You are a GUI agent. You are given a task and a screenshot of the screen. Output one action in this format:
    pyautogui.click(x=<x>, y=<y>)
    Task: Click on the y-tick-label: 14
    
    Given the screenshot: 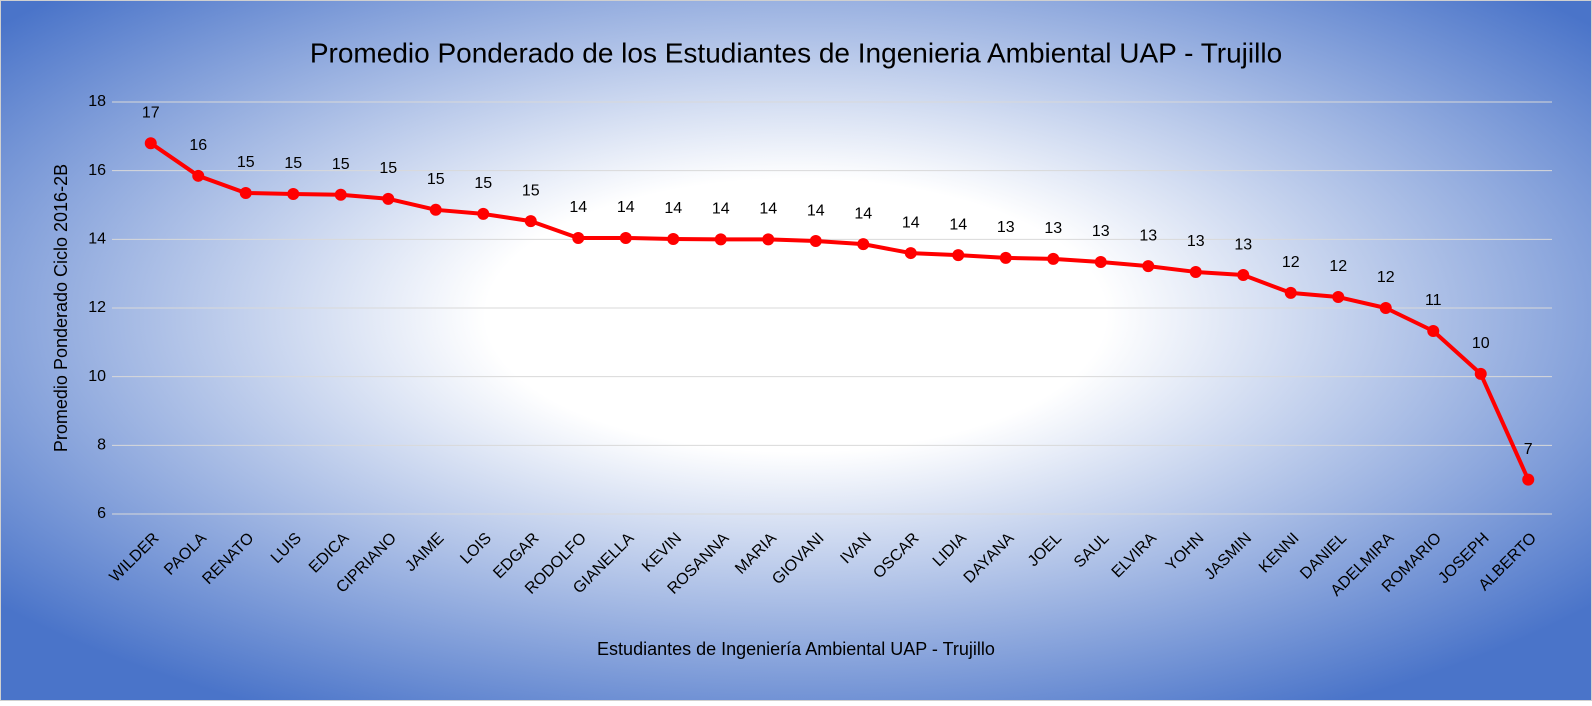 What is the action you would take?
    pyautogui.click(x=97, y=239)
    